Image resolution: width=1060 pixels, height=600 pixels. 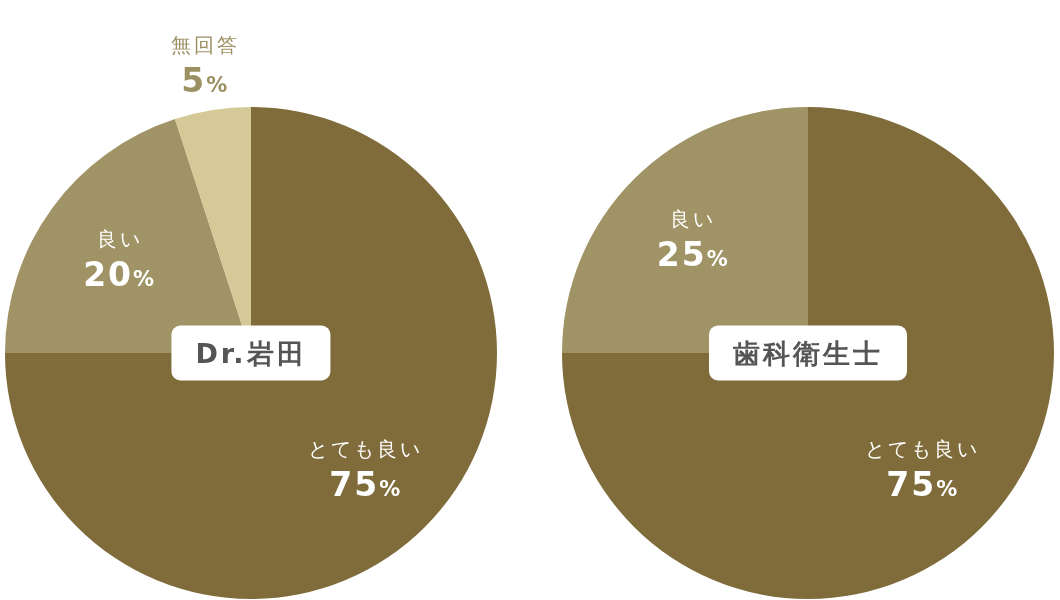 What do you see at coordinates (205, 80) in the screenshot?
I see `data-label: 5%` at bounding box center [205, 80].